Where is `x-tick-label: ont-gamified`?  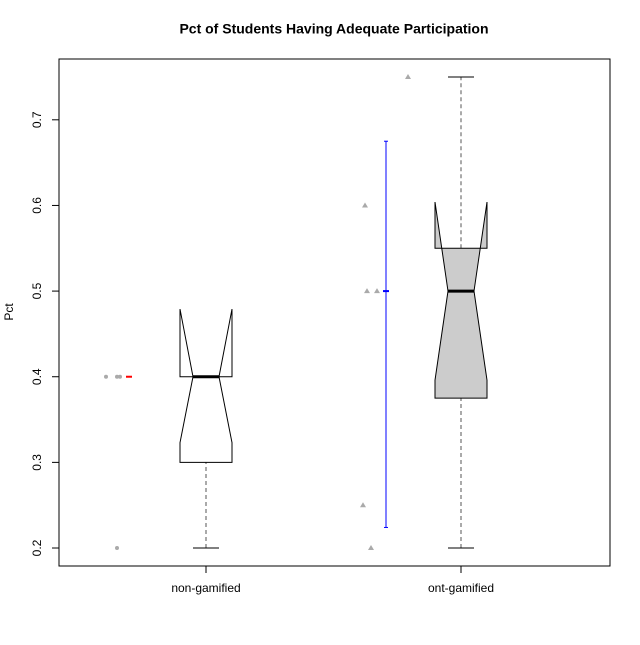
x-tick-label: ont-gamified is located at coordinates (461, 588).